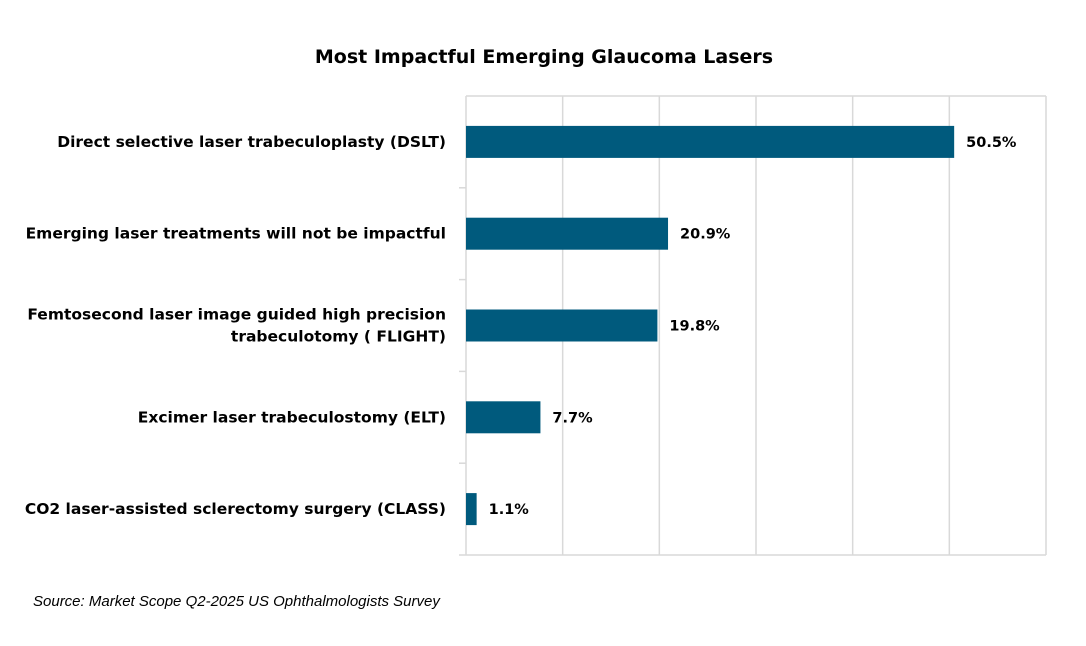 The width and height of the screenshot is (1086, 646). Describe the element at coordinates (705, 235) in the screenshot. I see `data-label: 20.9%` at that location.